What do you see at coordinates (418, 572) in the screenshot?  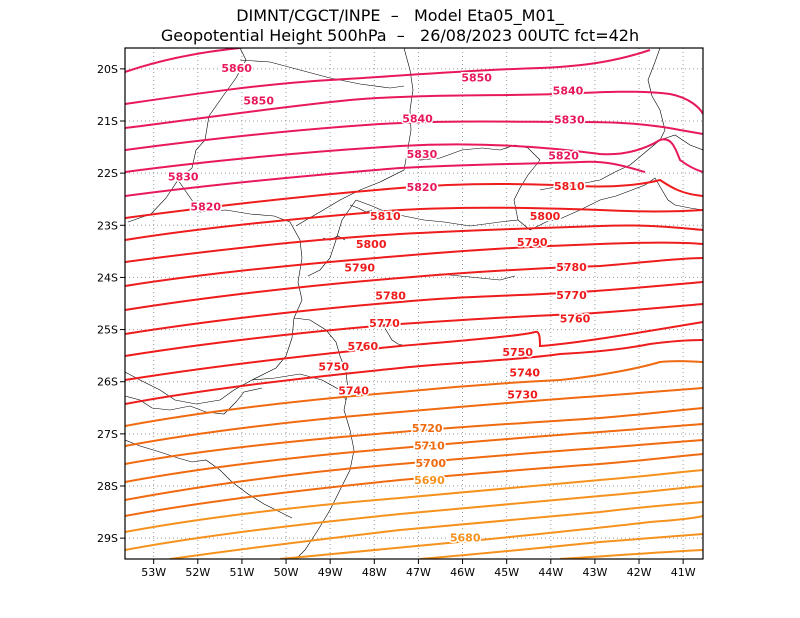 I see `x-tick-label: 47W` at bounding box center [418, 572].